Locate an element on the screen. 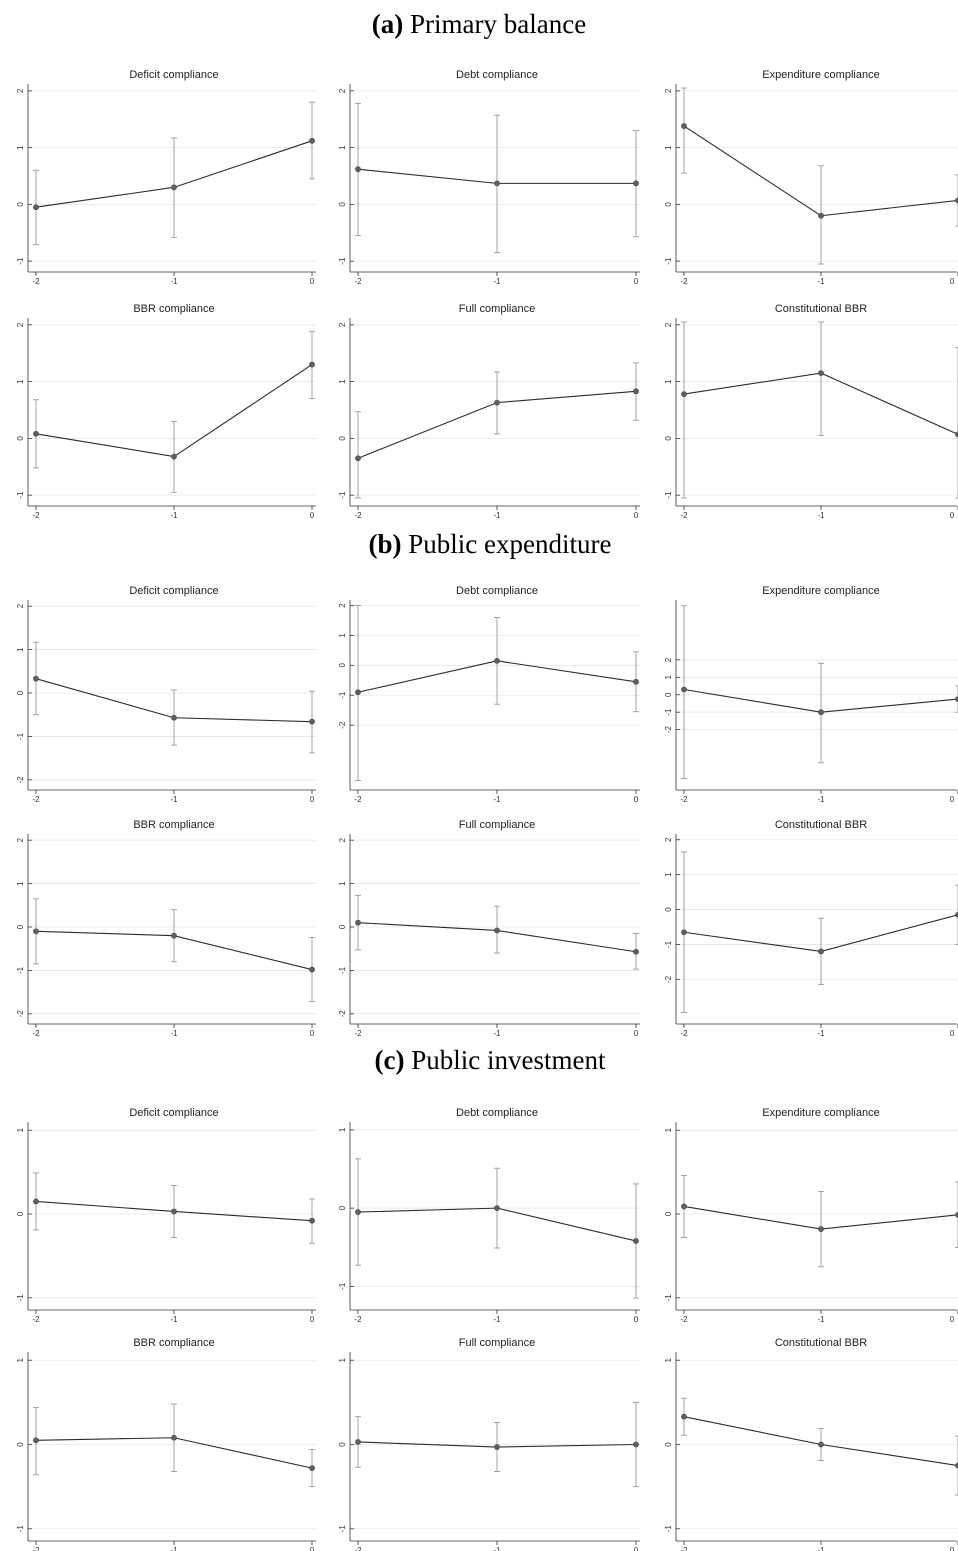  panel-title: Deficit compliance is located at coordinates (173, 591).